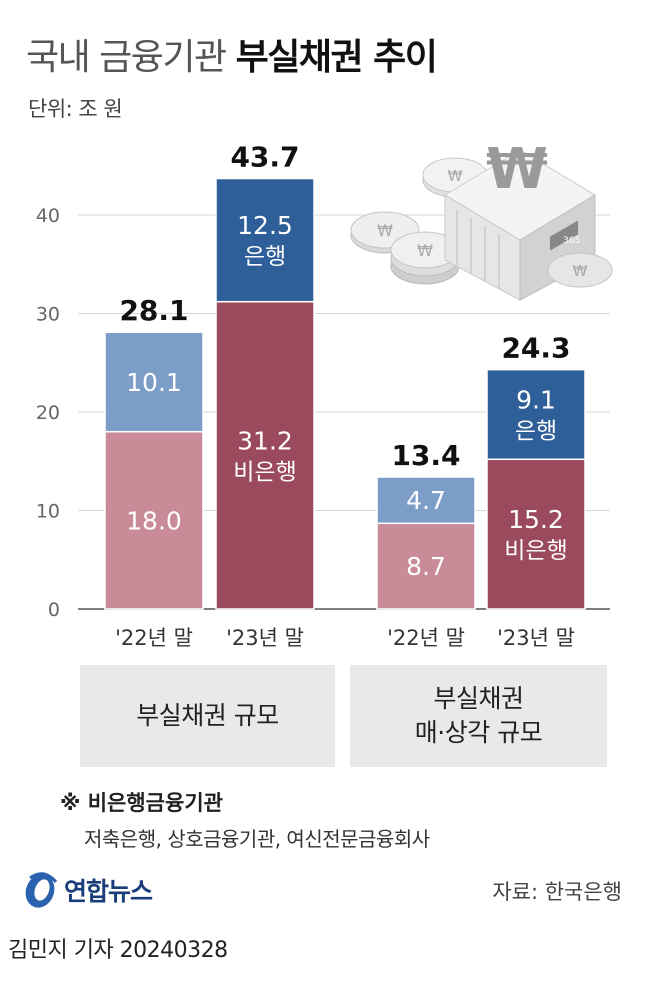 This screenshot has height=983, width=650. I want to click on yonhap-logo-icon, so click(41, 890).